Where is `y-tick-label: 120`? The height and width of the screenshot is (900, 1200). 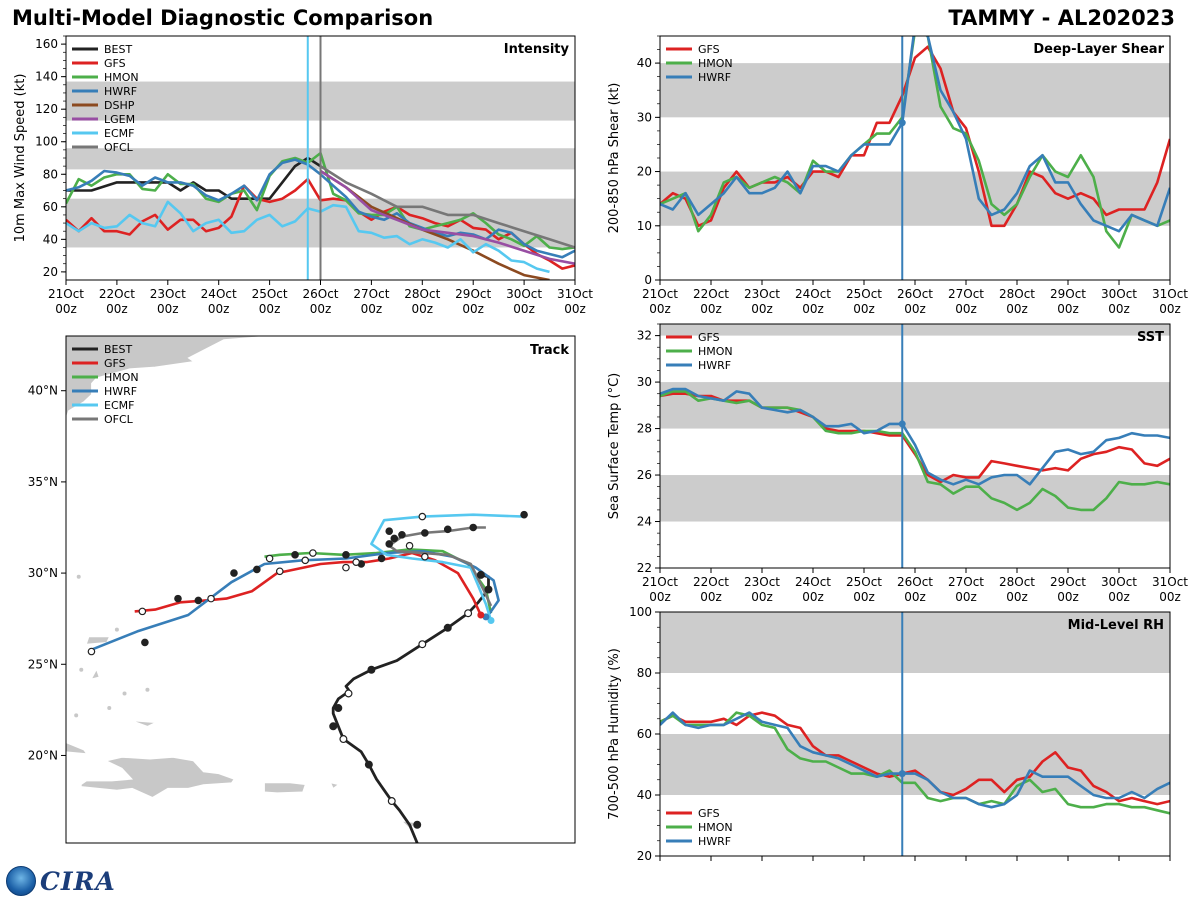 y-tick-label: 120 is located at coordinates (46, 109).